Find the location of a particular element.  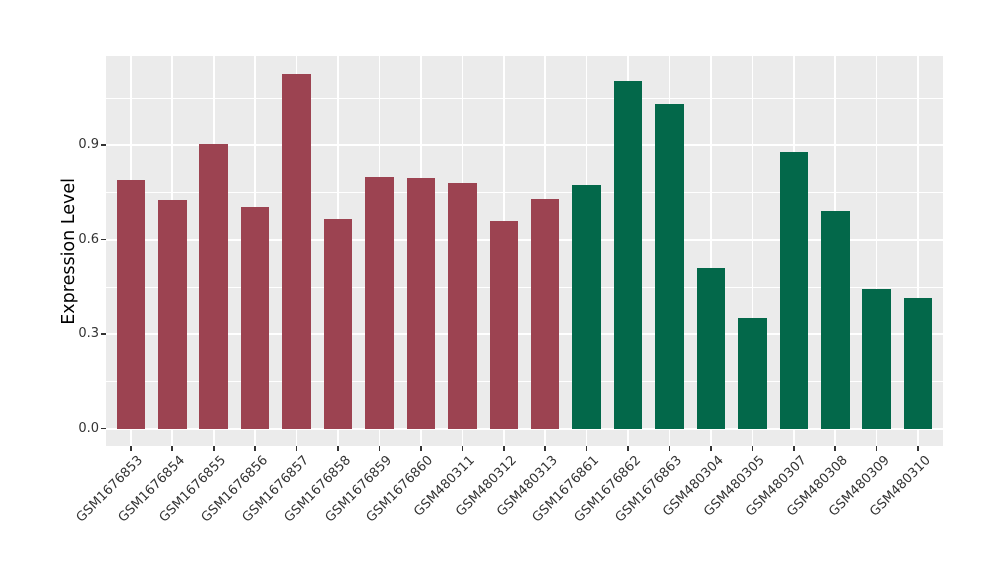

bar-GSM1676862 is located at coordinates (628, 254).